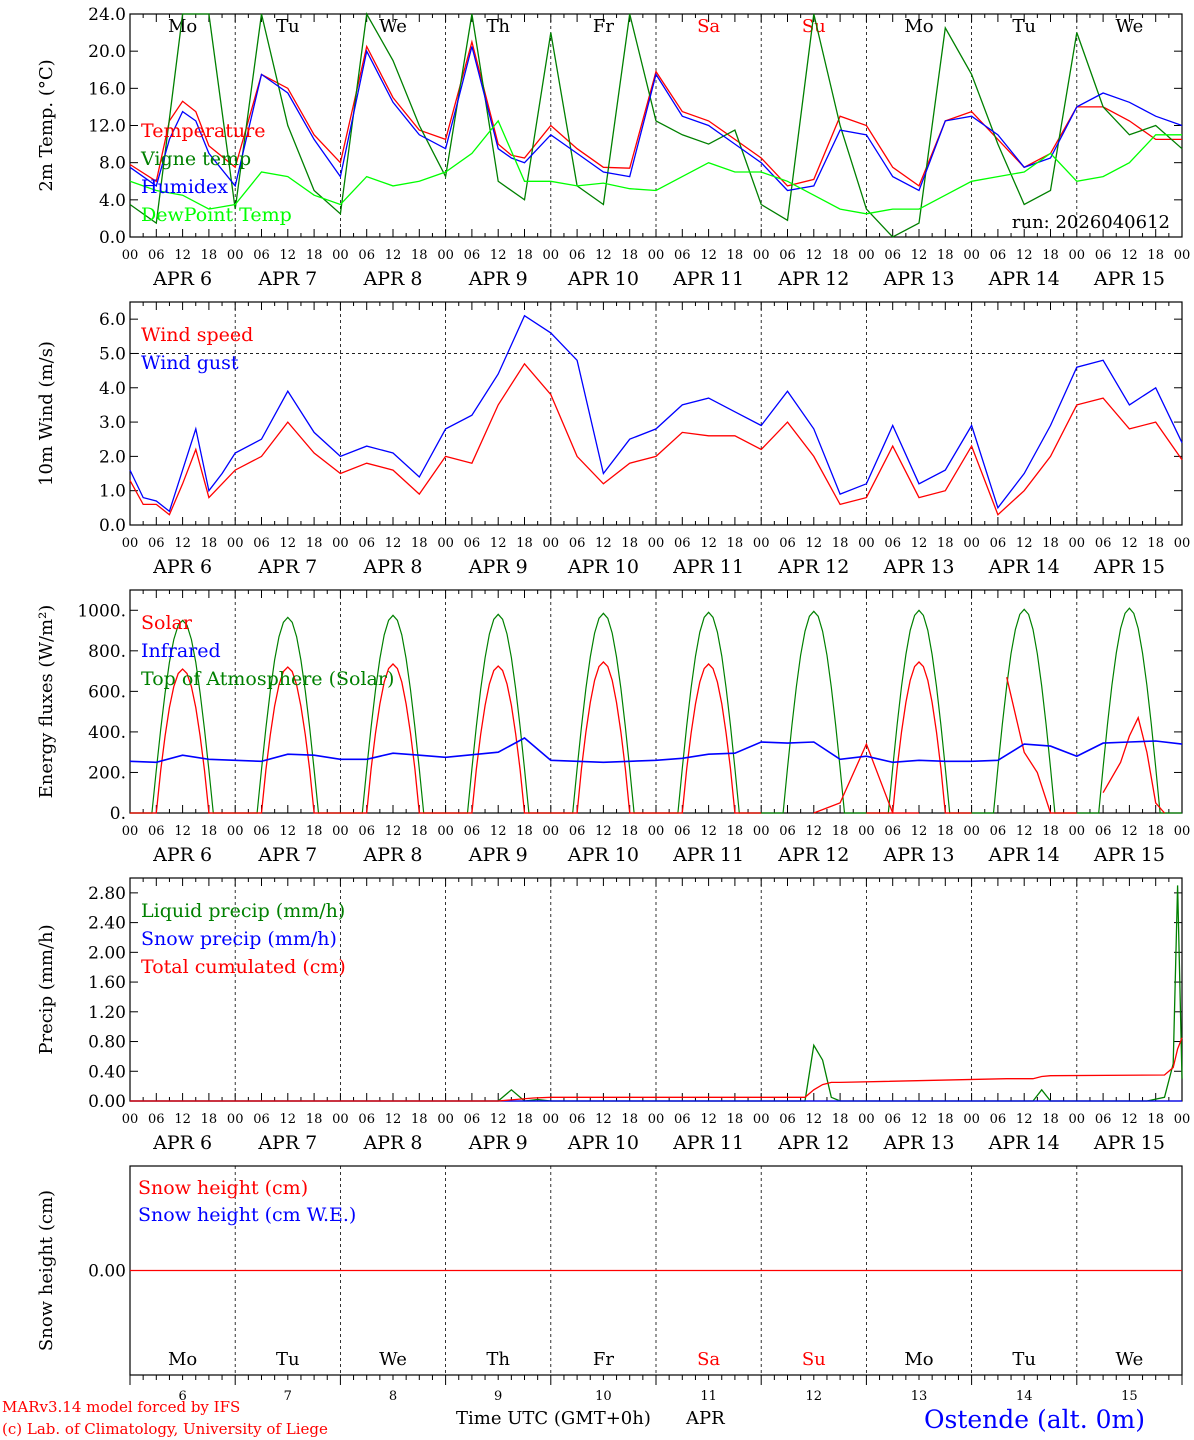  What do you see at coordinates (121, 1407) in the screenshot?
I see `model-credit: MARv3.14 model forced by IFS` at bounding box center [121, 1407].